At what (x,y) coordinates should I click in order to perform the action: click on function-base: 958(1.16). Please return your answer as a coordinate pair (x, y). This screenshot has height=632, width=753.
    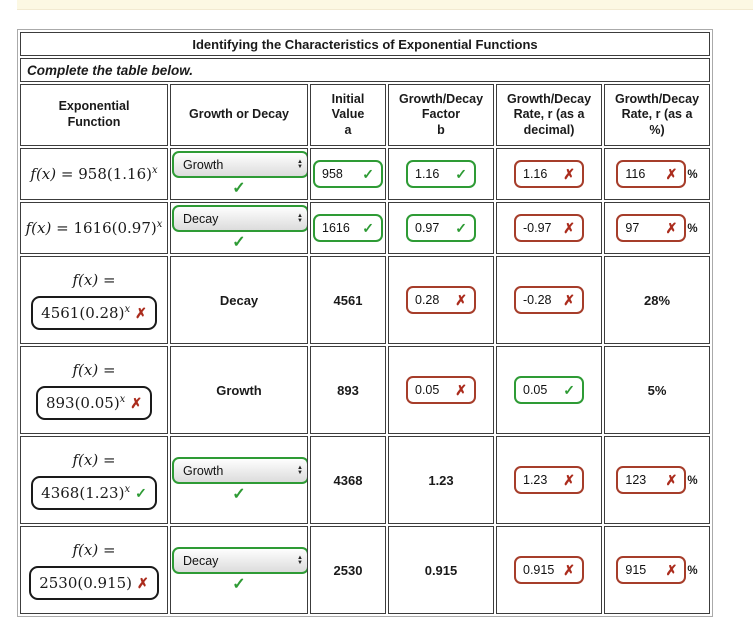
    Looking at the image, I should click on (115, 173).